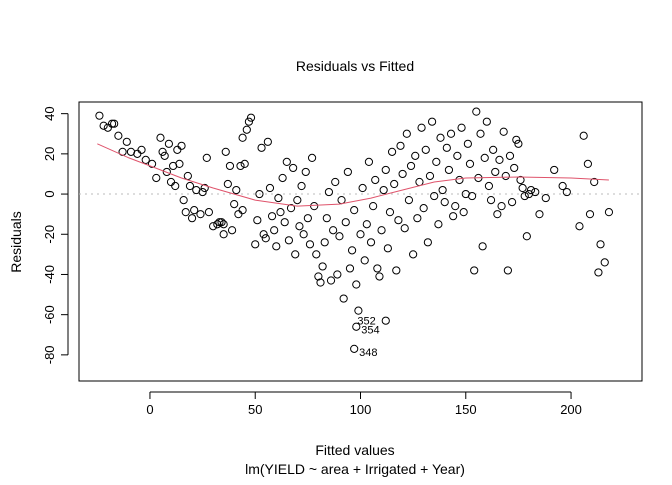  Describe the element at coordinates (355, 469) in the screenshot. I see `chart-subtitle: lm(YIELD ~ area + Irrigated + Year)` at that location.